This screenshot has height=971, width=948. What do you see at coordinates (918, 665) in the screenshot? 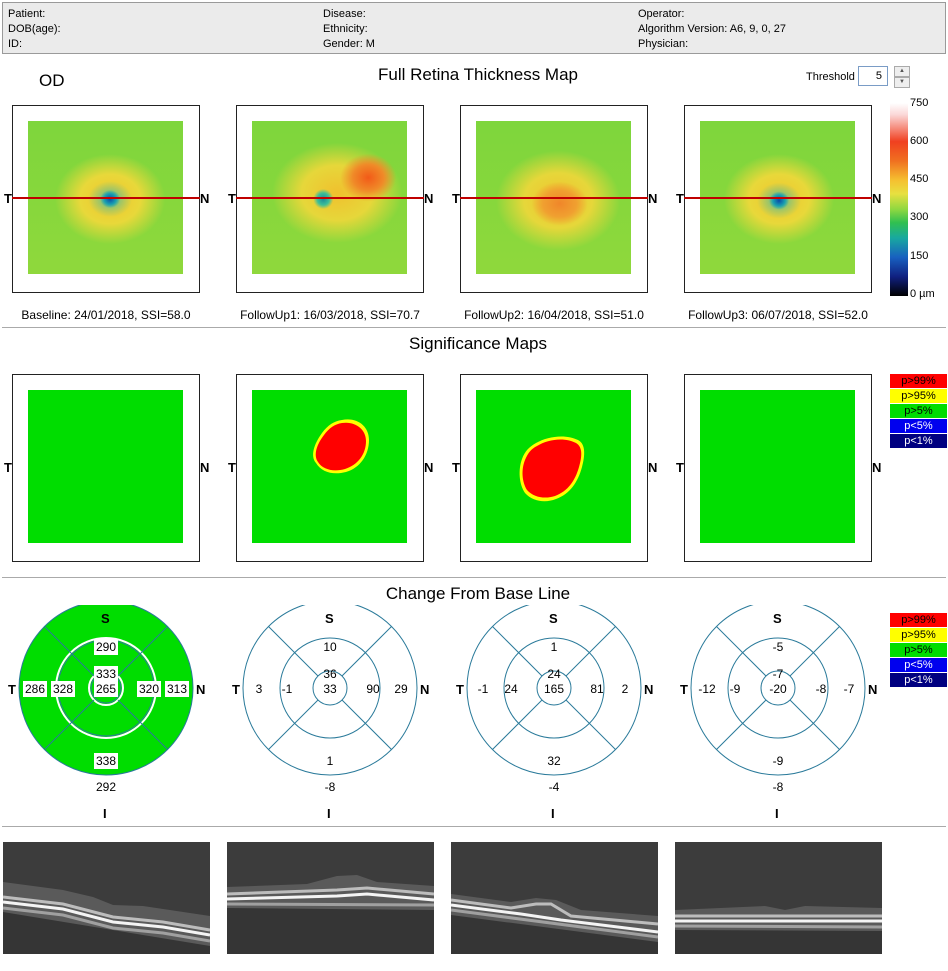
I see `legend-pless5: p<5%` at bounding box center [918, 665].